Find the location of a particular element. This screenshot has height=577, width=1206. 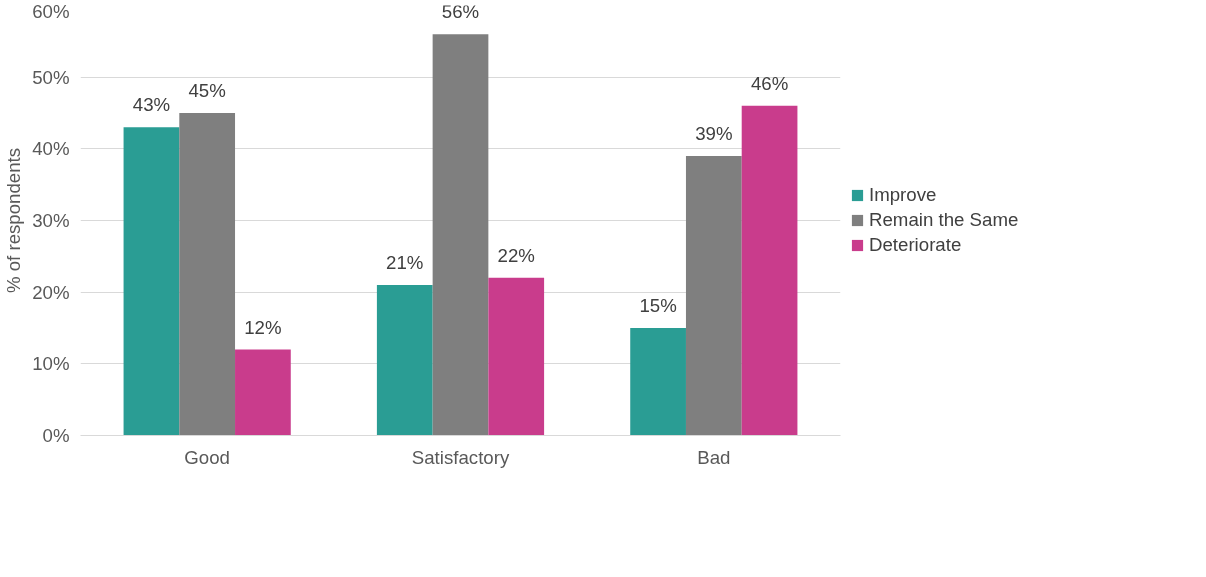

data-label: 22% is located at coordinates (516, 255).